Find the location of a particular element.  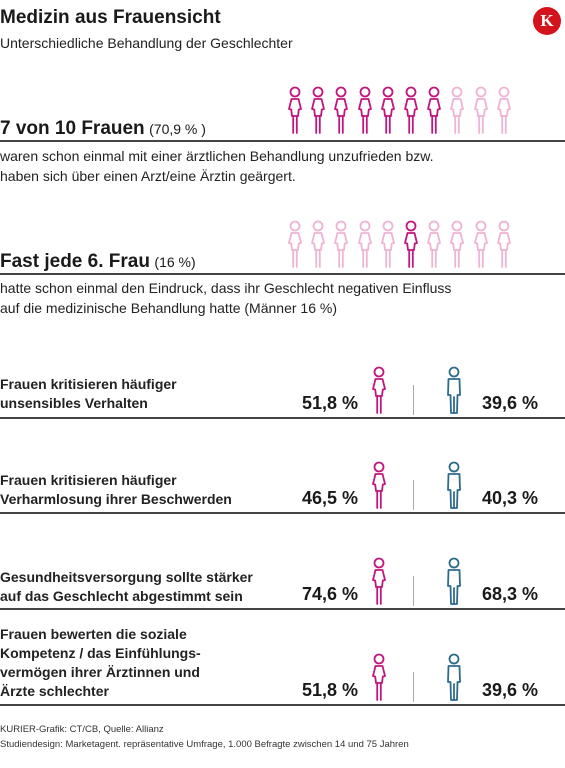

comparison-2-female-value: 46,5 % is located at coordinates (329, 498).